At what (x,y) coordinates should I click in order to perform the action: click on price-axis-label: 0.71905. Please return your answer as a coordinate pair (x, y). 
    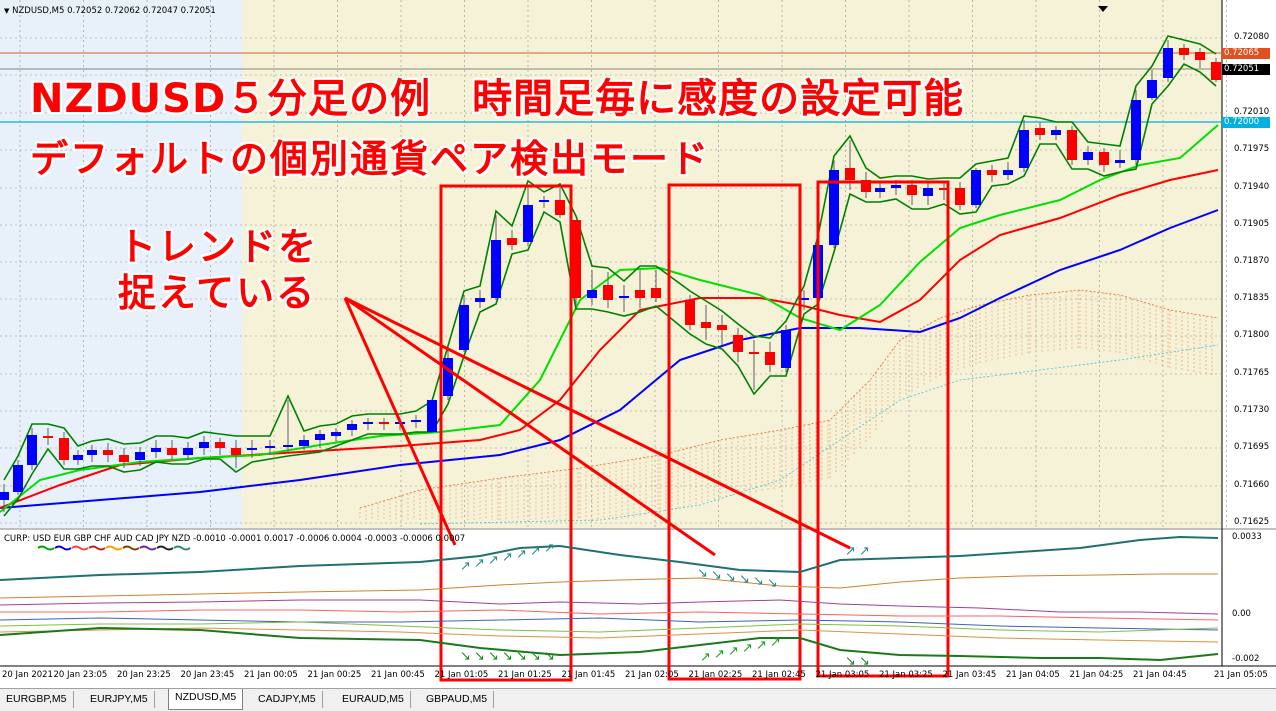
    Looking at the image, I should click on (1252, 224).